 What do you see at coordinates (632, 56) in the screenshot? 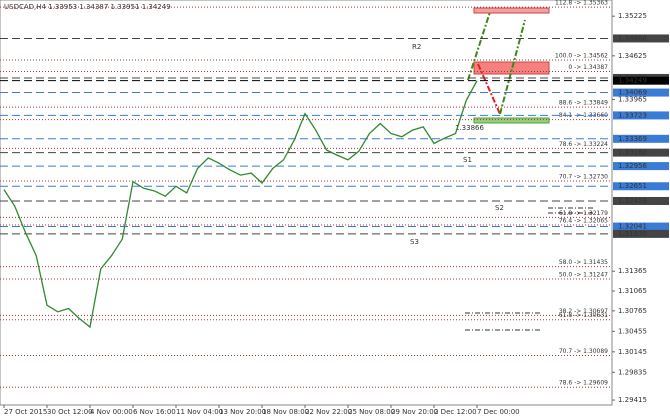
I see `y-tick-label: 1.34625` at bounding box center [632, 56].